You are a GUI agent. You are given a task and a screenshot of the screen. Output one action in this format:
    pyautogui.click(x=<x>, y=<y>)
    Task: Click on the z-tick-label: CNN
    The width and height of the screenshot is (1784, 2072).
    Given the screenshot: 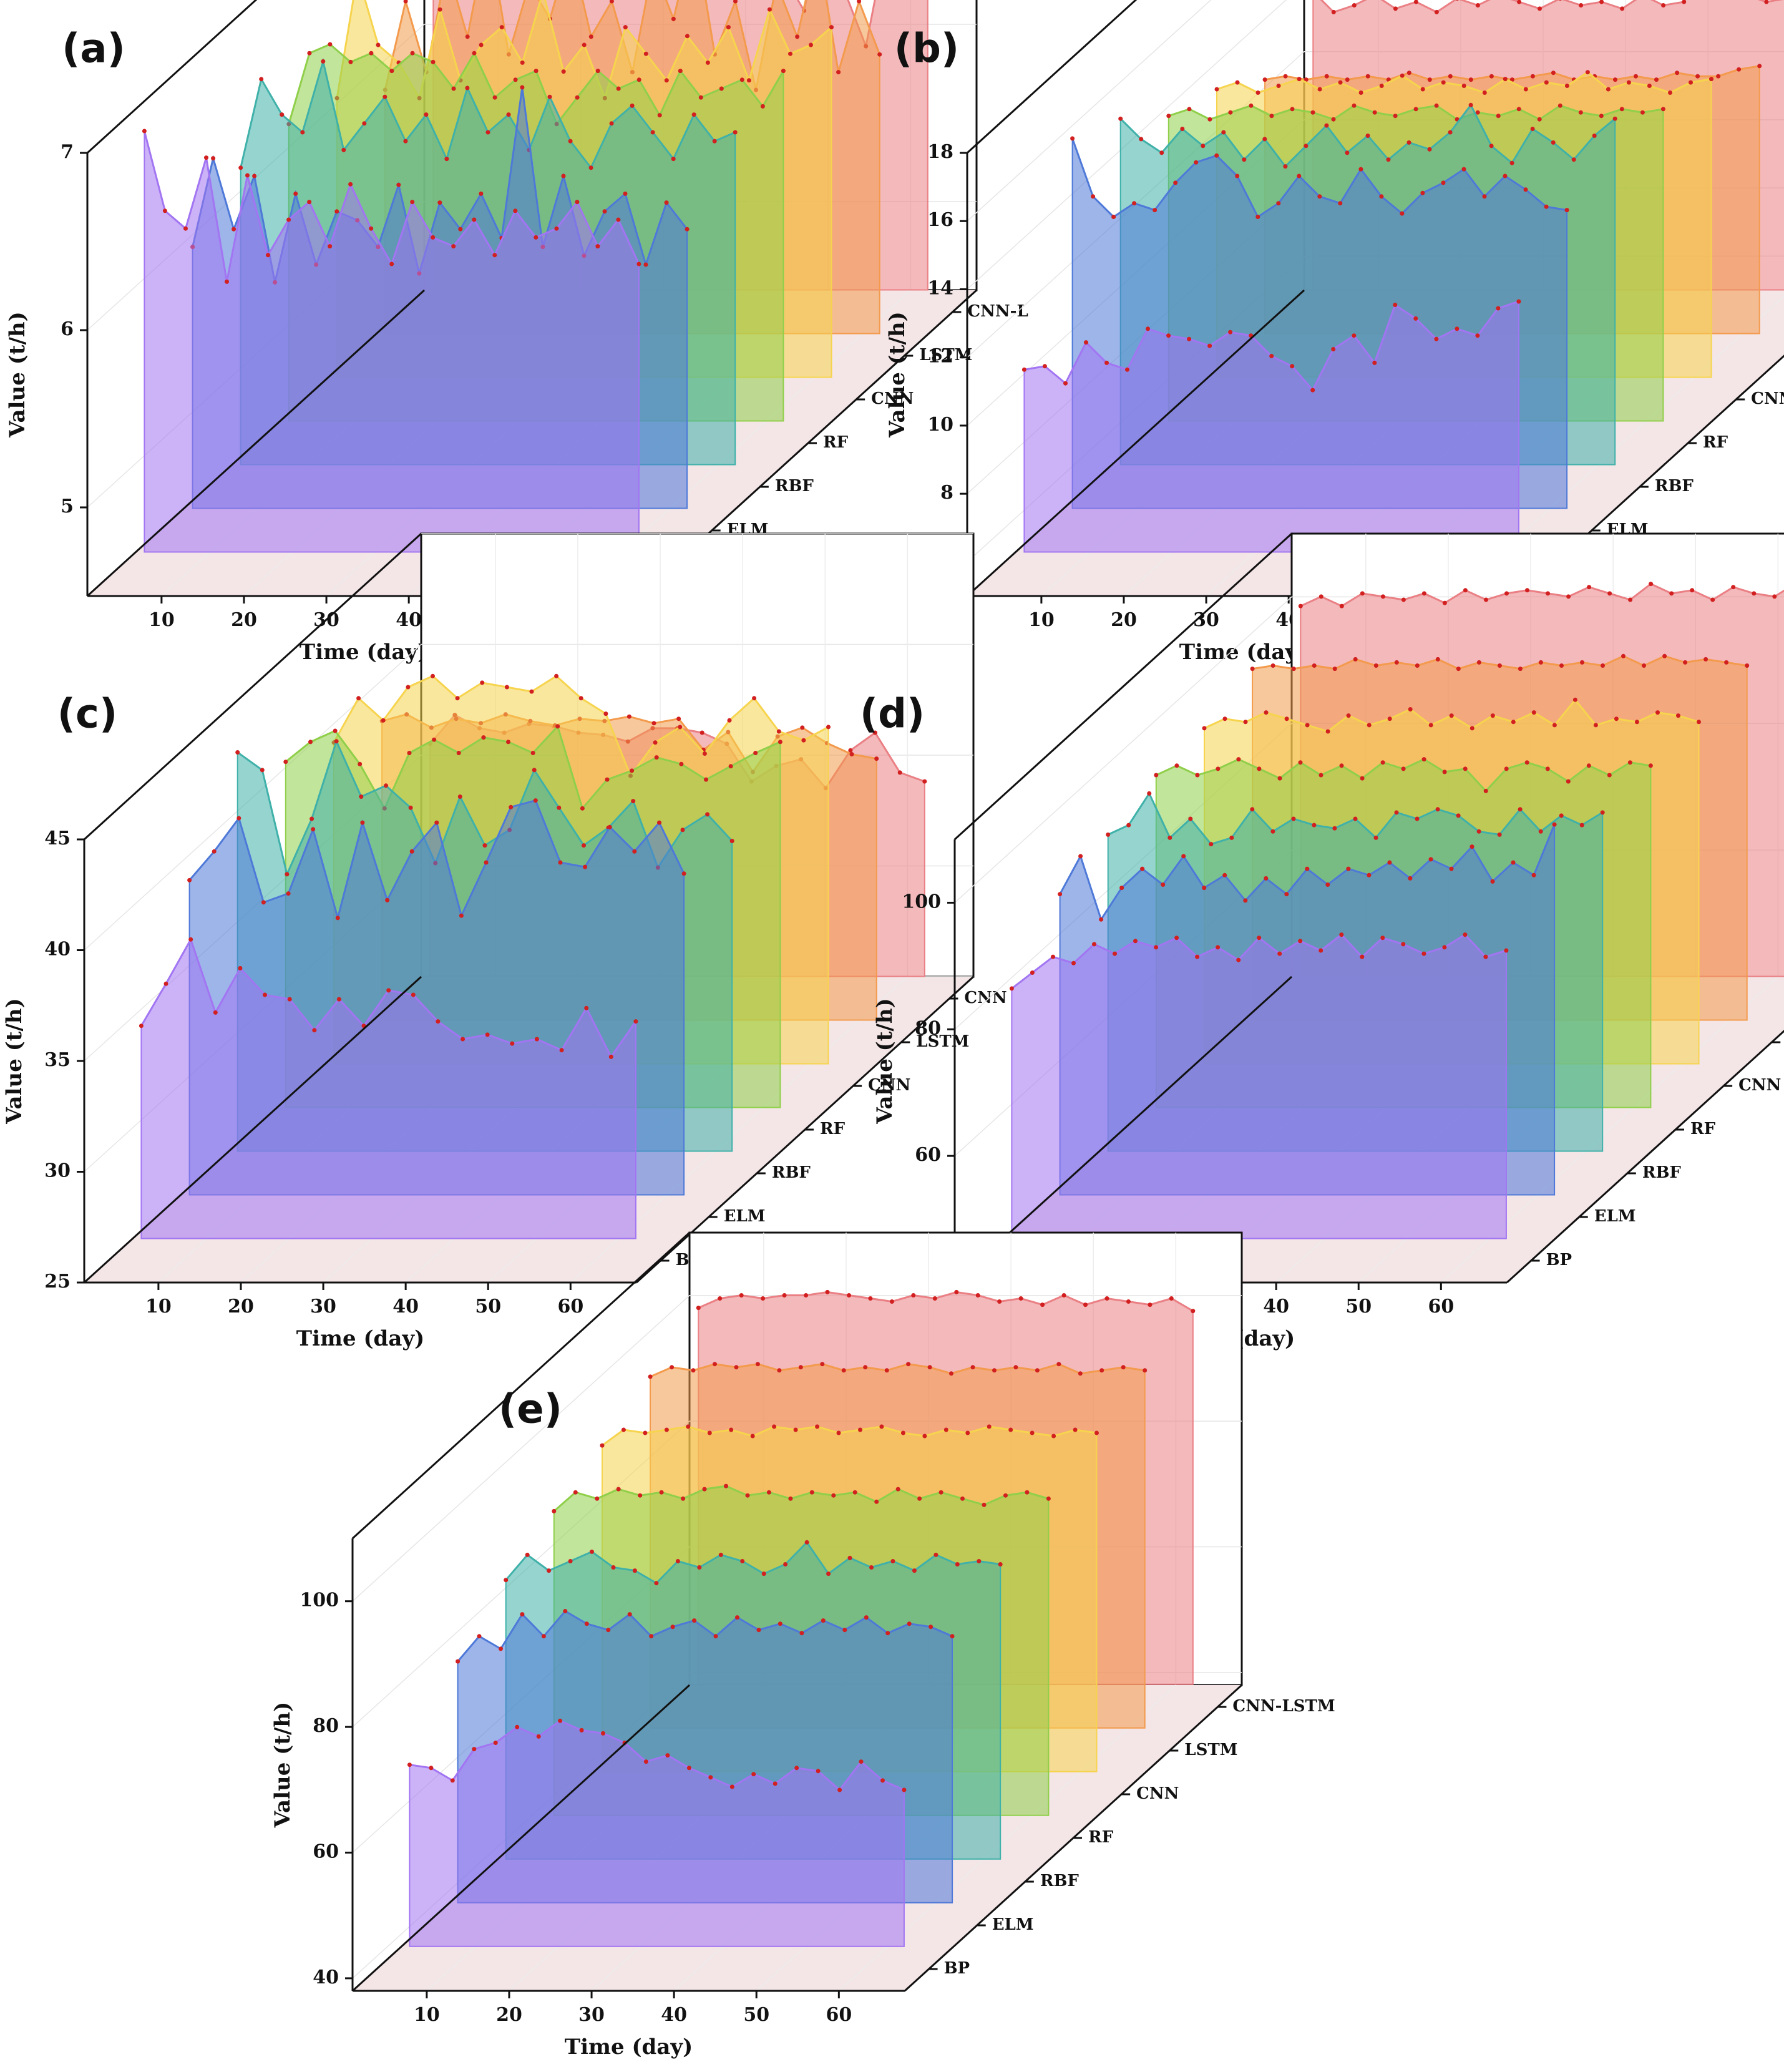 What is the action you would take?
    pyautogui.click(x=892, y=399)
    